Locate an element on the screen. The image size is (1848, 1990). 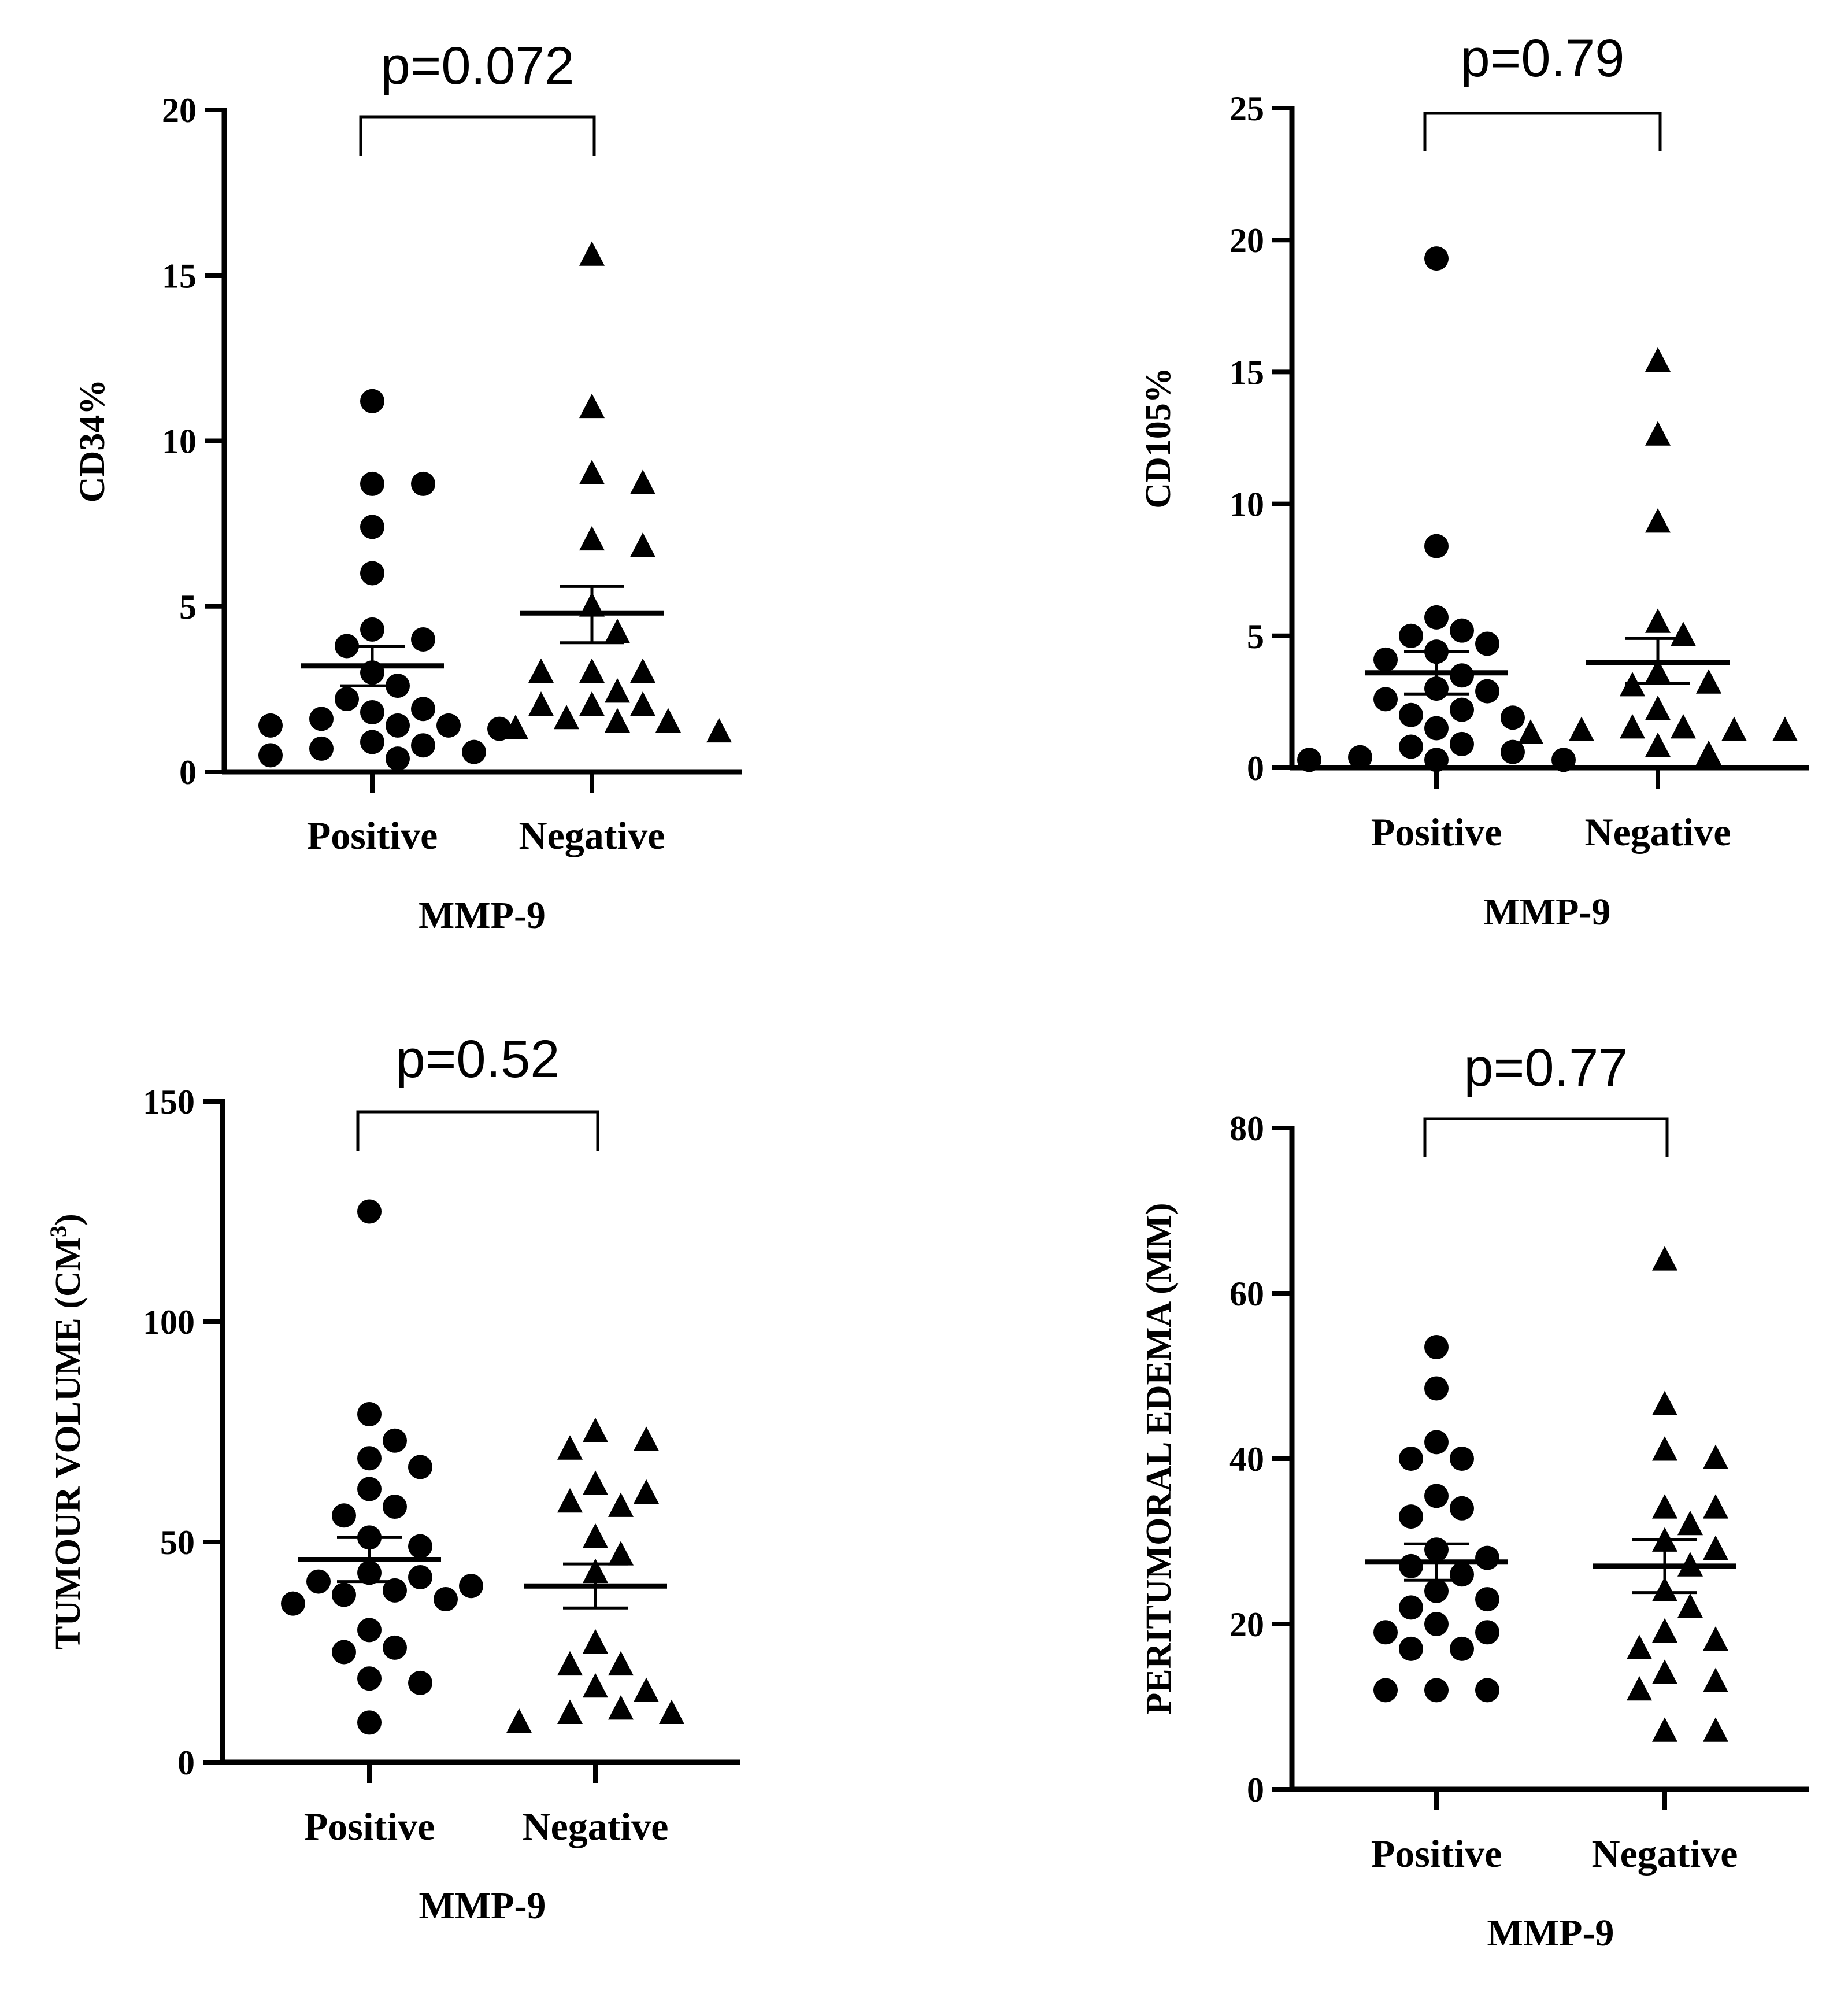
y-tick-label: 100 is located at coordinates (169, 1322).